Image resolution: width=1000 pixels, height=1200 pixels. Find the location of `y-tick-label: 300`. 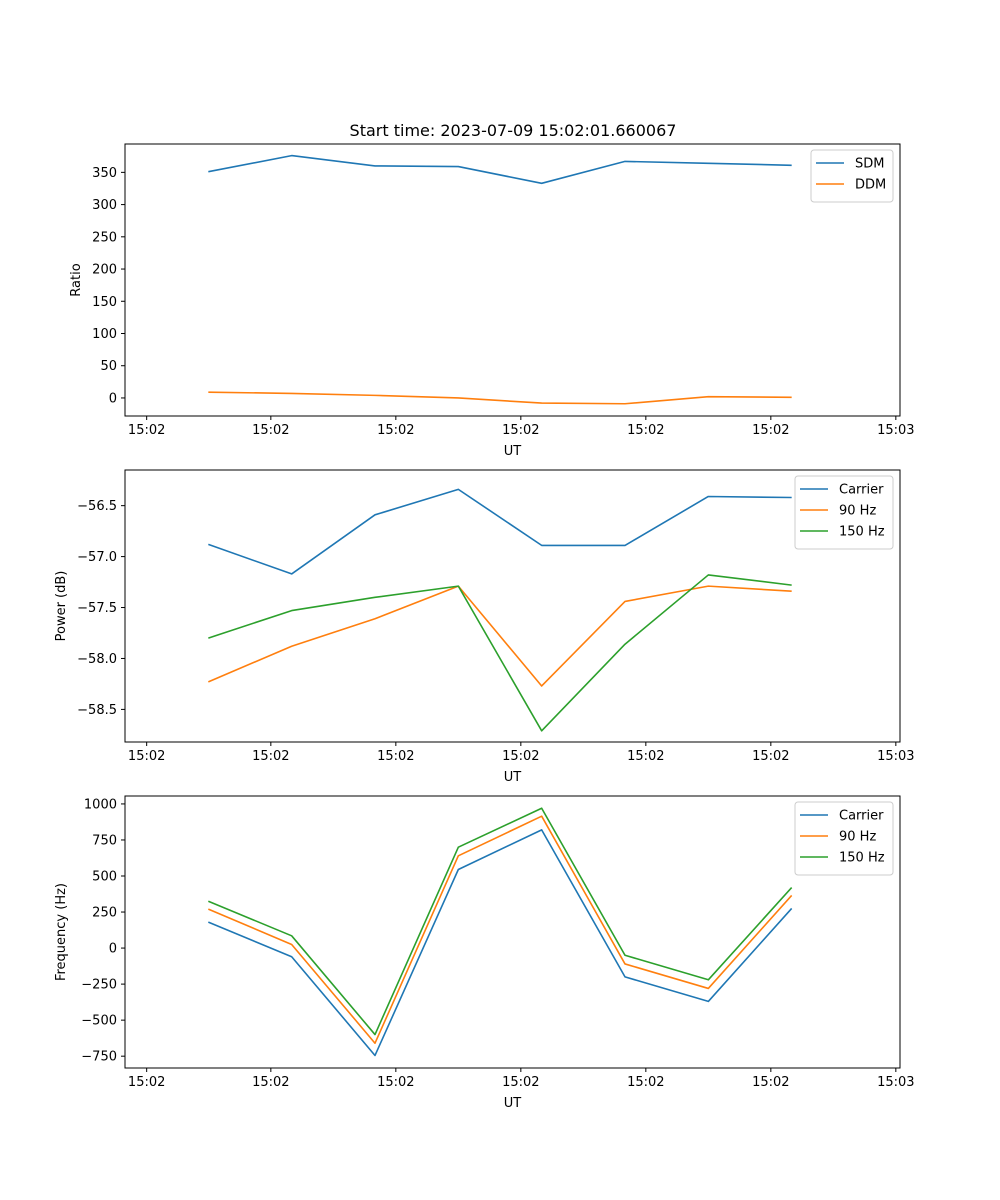

y-tick-label: 300 is located at coordinates (104, 205).